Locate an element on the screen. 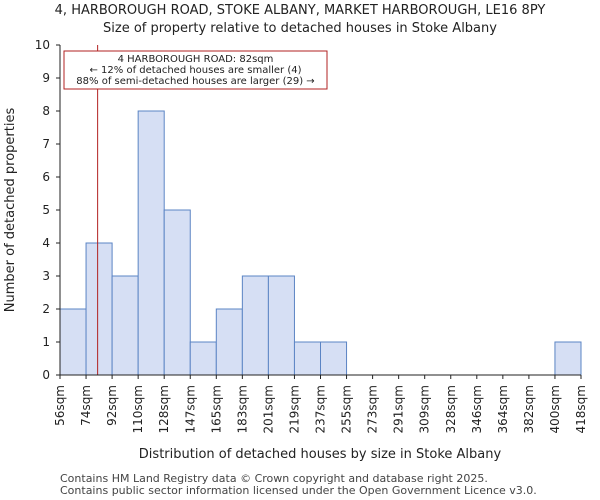 The width and height of the screenshot is (600, 500). annotation-line-1: 4 HARBOROUGH ROAD: 82sqm is located at coordinates (196, 59).